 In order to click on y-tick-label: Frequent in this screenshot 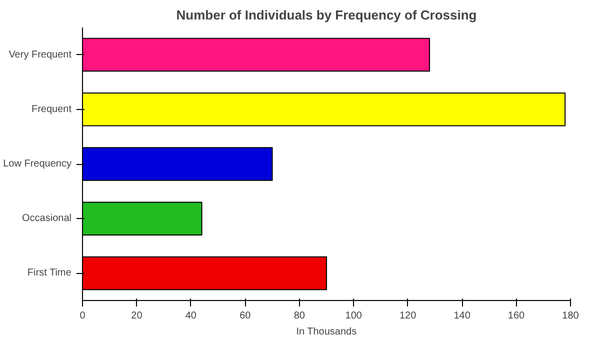, I will do `click(51, 109)`.